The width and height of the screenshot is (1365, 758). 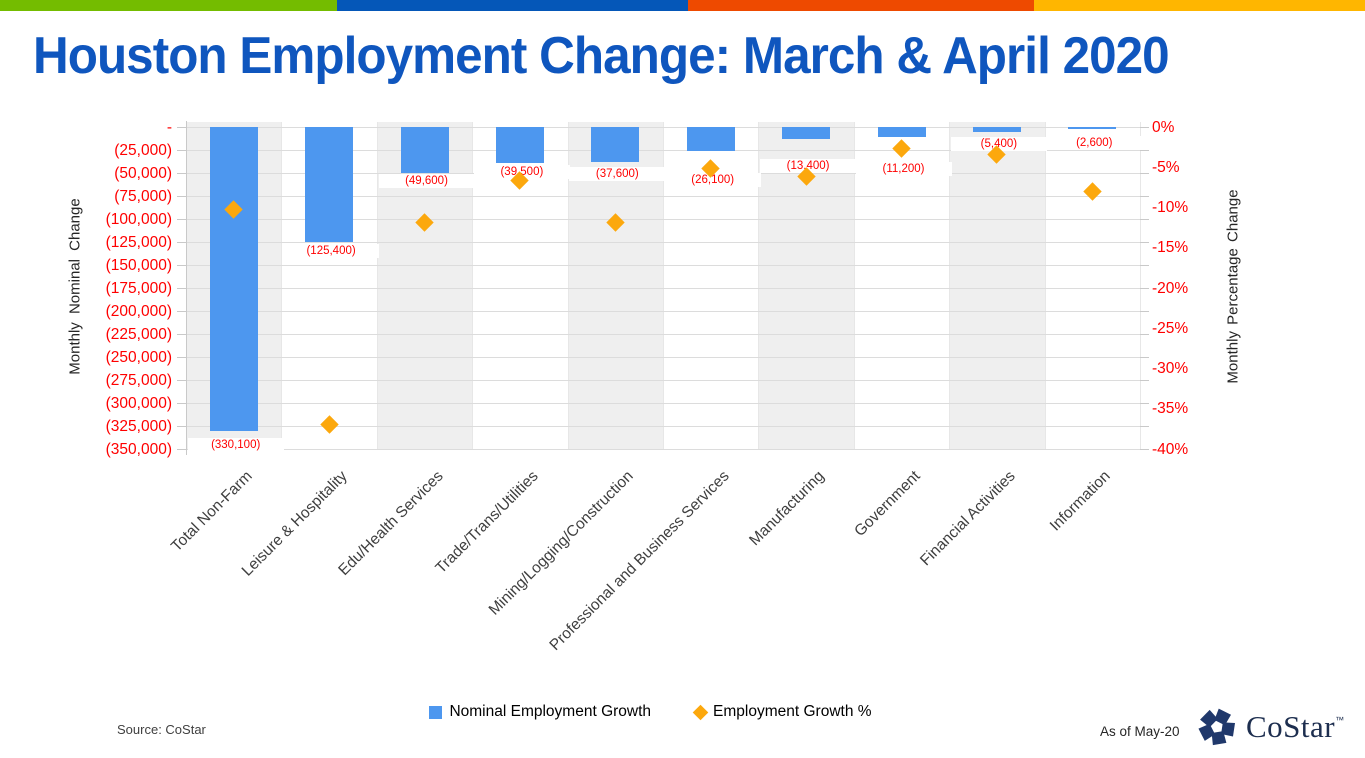 I want to click on left-axis-label: (25,000), so click(x=143, y=150).